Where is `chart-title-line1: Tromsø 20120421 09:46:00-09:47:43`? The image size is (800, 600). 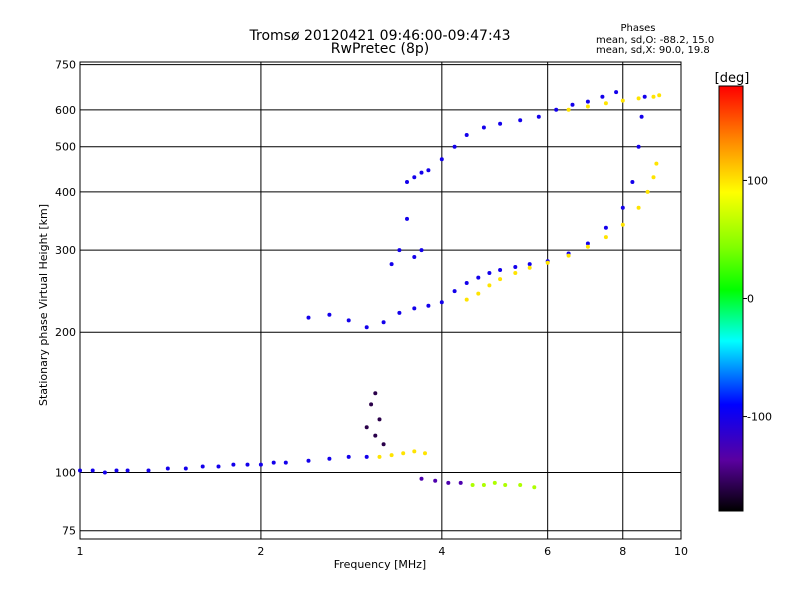 chart-title-line1: Tromsø 20120421 09:46:00-09:47:43 is located at coordinates (380, 36).